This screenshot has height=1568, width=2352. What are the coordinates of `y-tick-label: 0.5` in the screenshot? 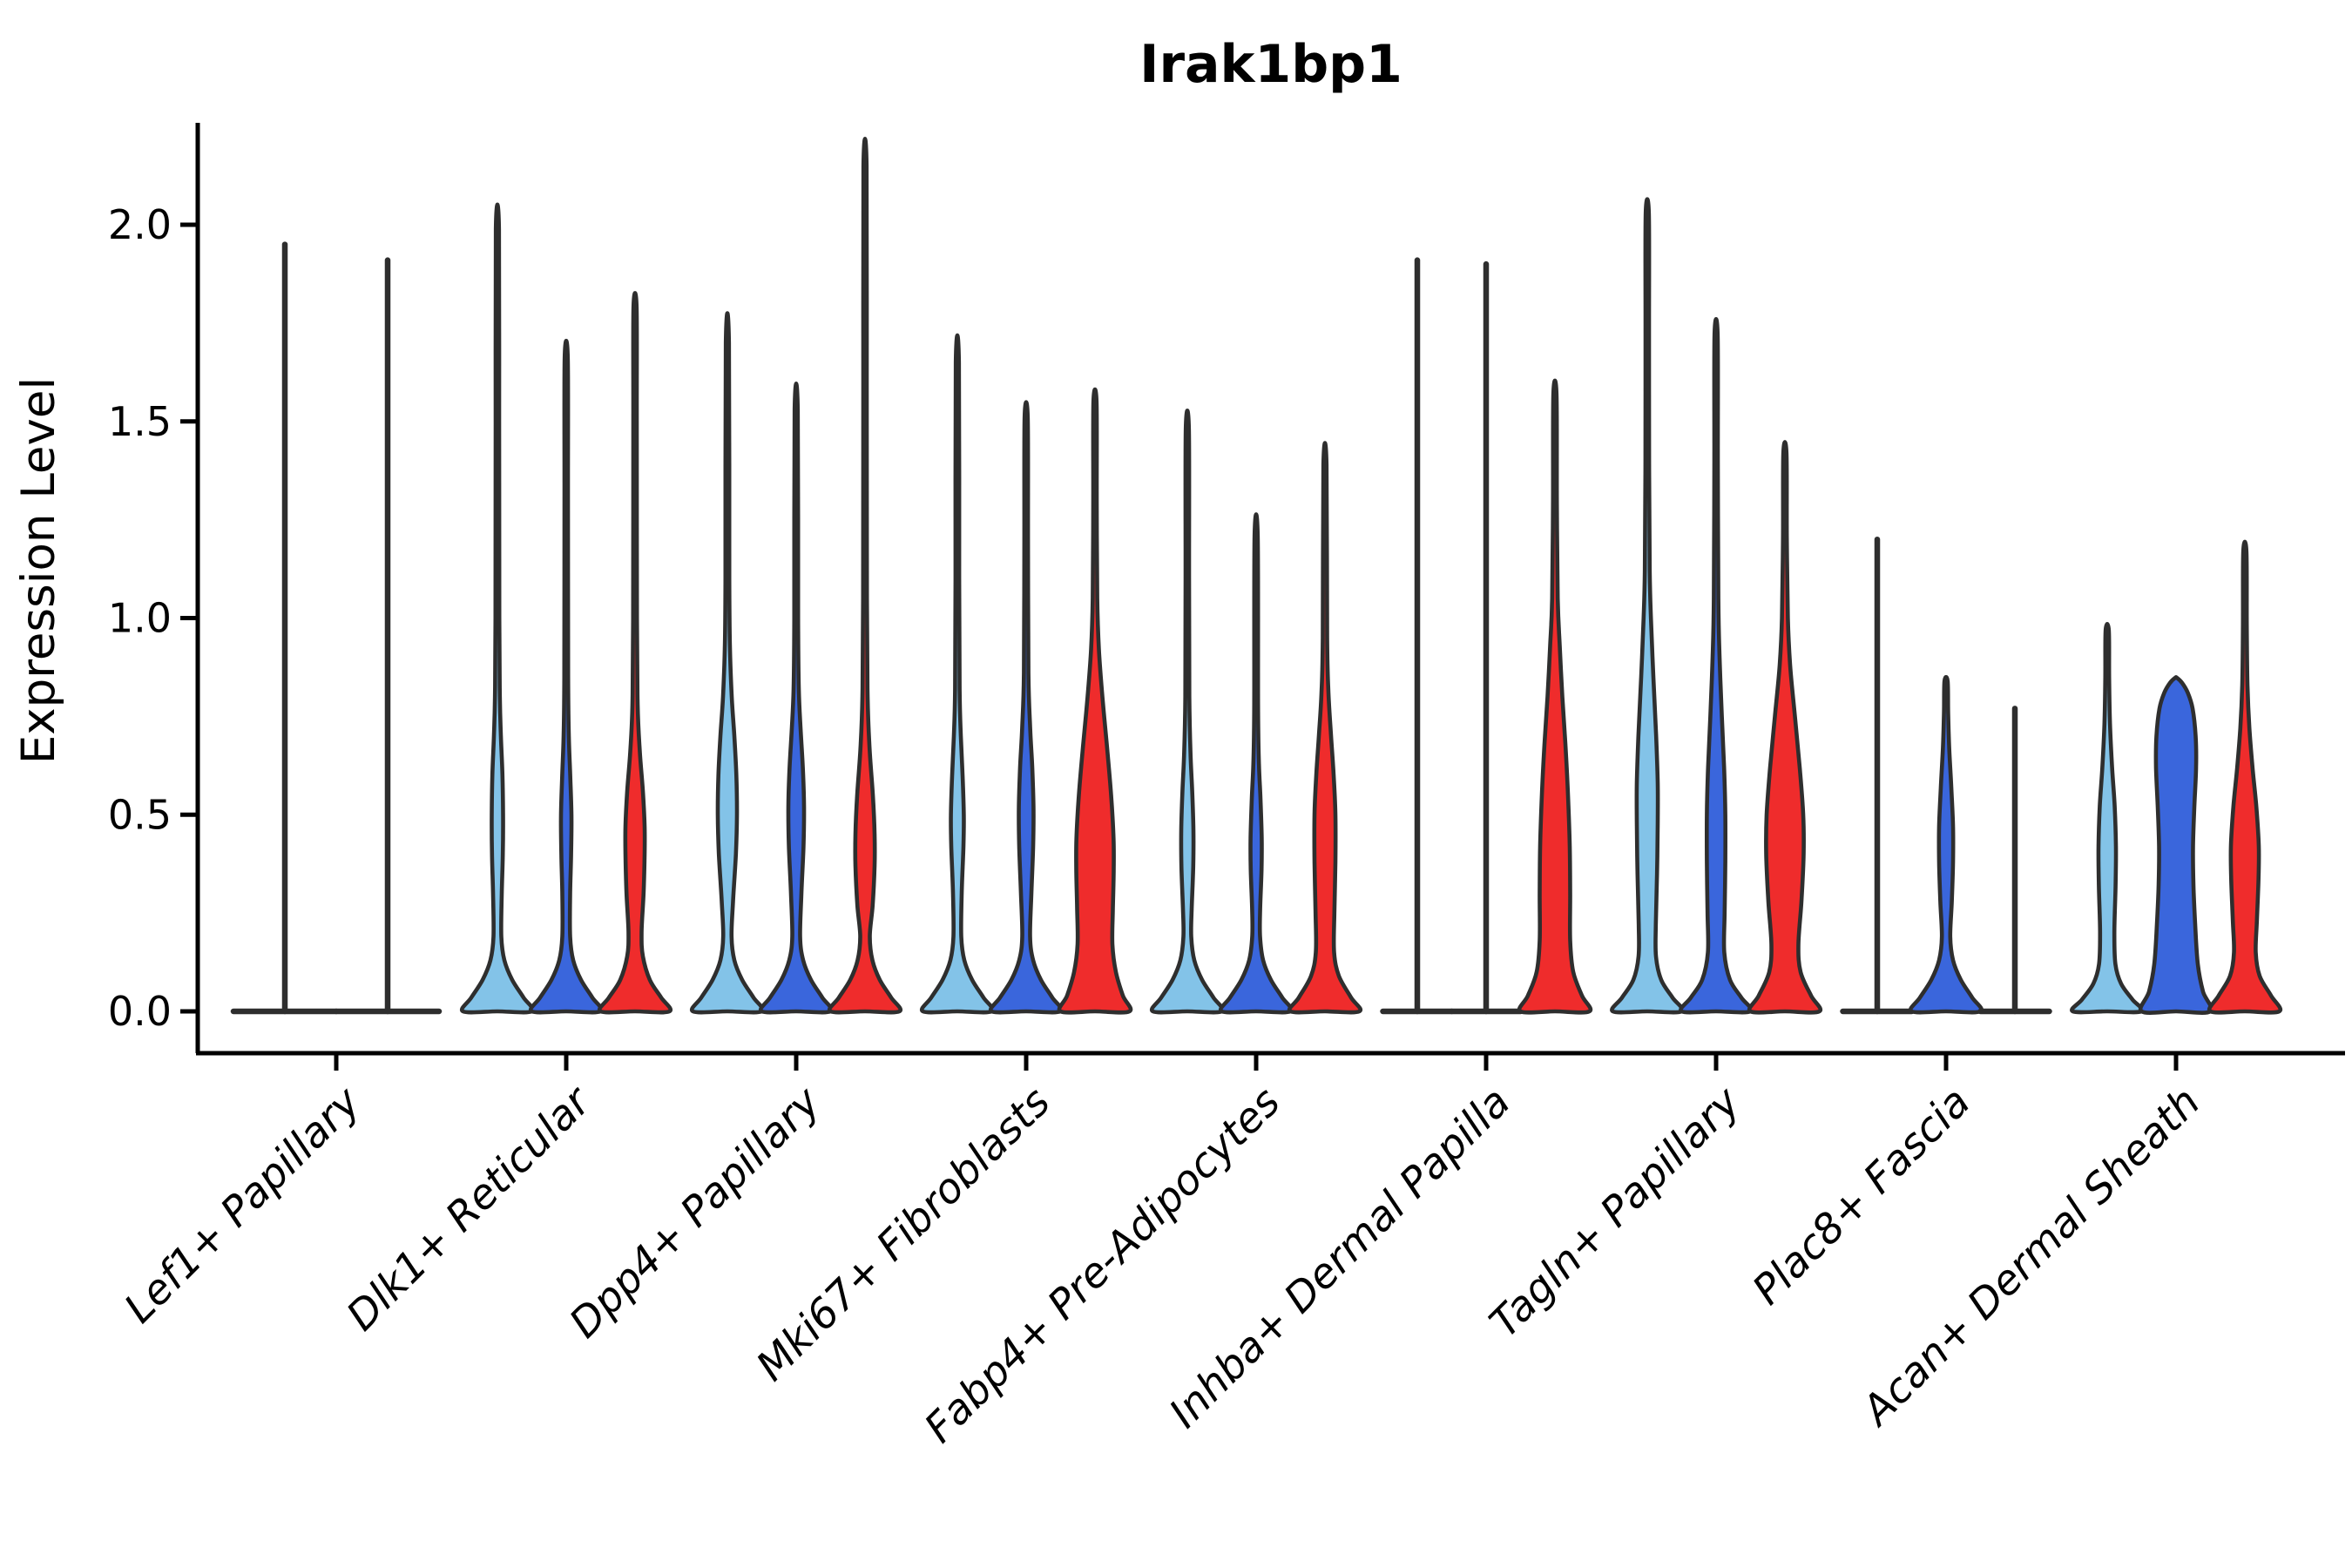 It's located at (140, 815).